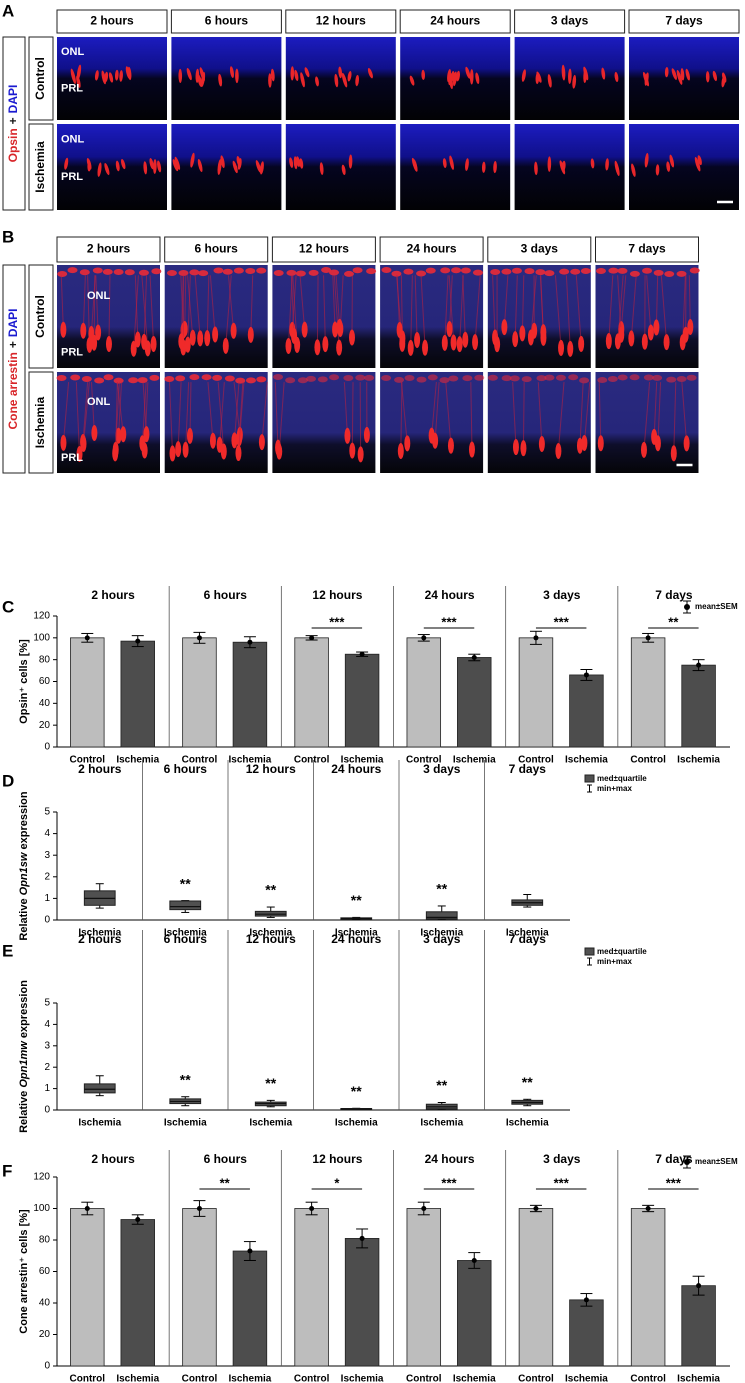  I want to click on micrograph-bg, so click(216, 422).